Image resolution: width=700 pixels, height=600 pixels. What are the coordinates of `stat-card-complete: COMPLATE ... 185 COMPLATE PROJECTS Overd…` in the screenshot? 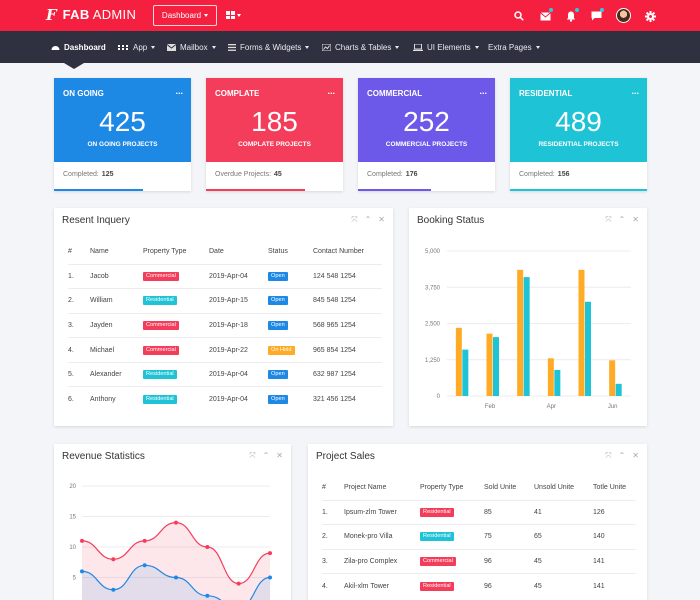 It's located at (274, 134).